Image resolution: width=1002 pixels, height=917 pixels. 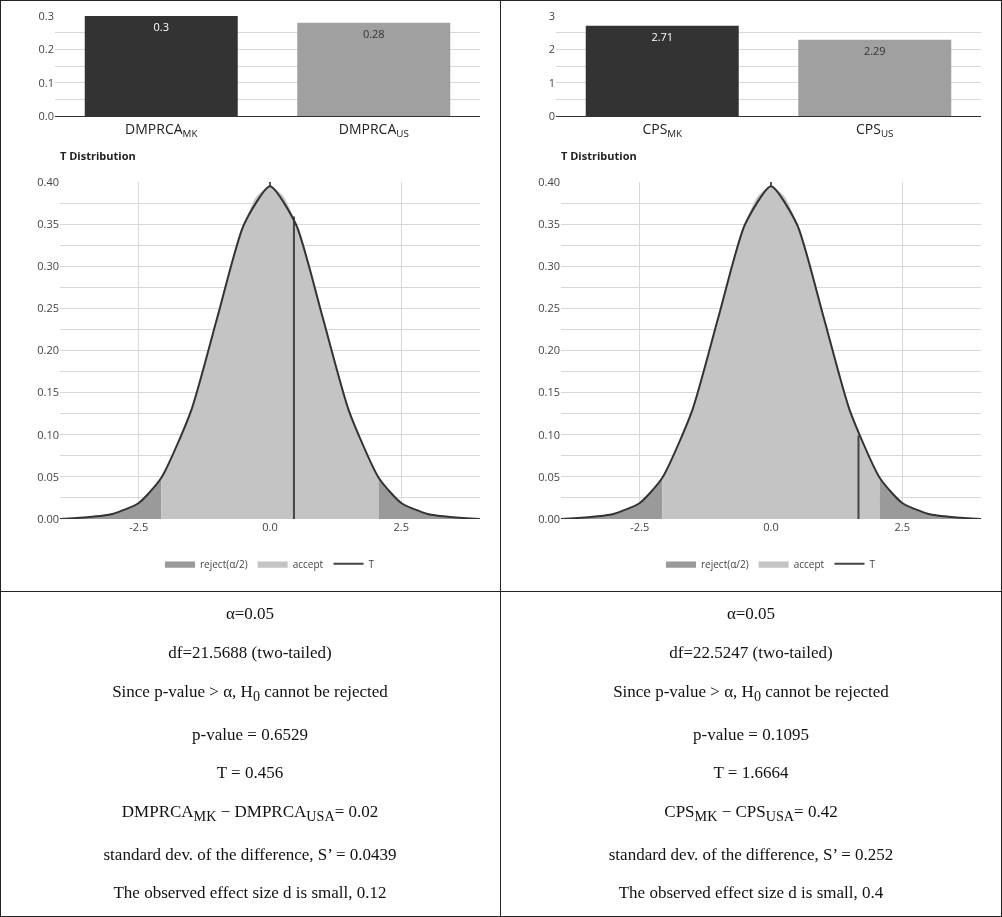 What do you see at coordinates (250, 854) in the screenshot?
I see `text: standard dev. of the difference, S’ = 0.0439` at bounding box center [250, 854].